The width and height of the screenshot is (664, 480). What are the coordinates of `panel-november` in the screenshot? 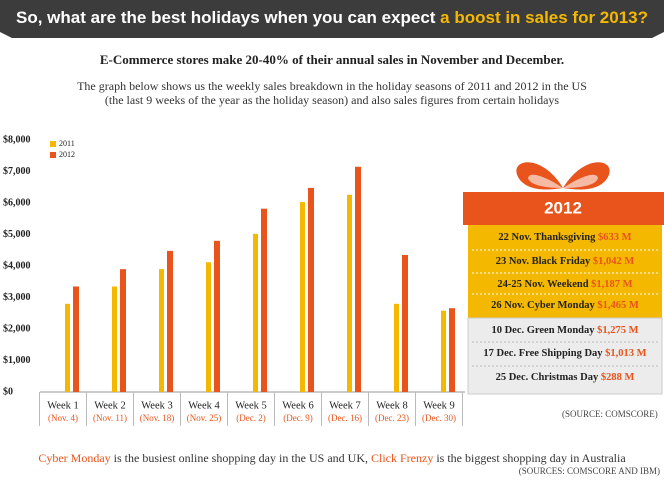 It's located at (565, 271).